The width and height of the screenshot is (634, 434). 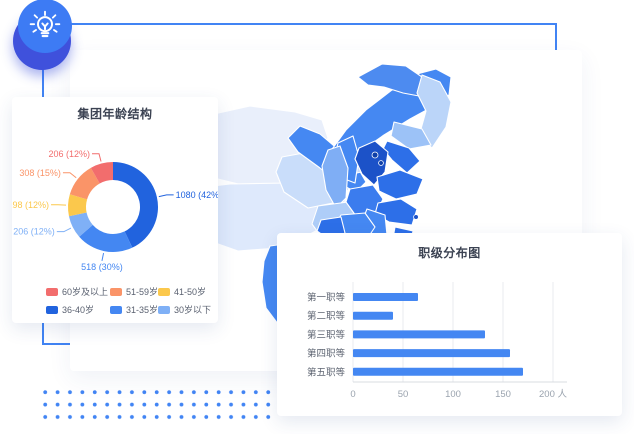 I want to click on legend-label: 36-40岁, so click(x=78, y=310).